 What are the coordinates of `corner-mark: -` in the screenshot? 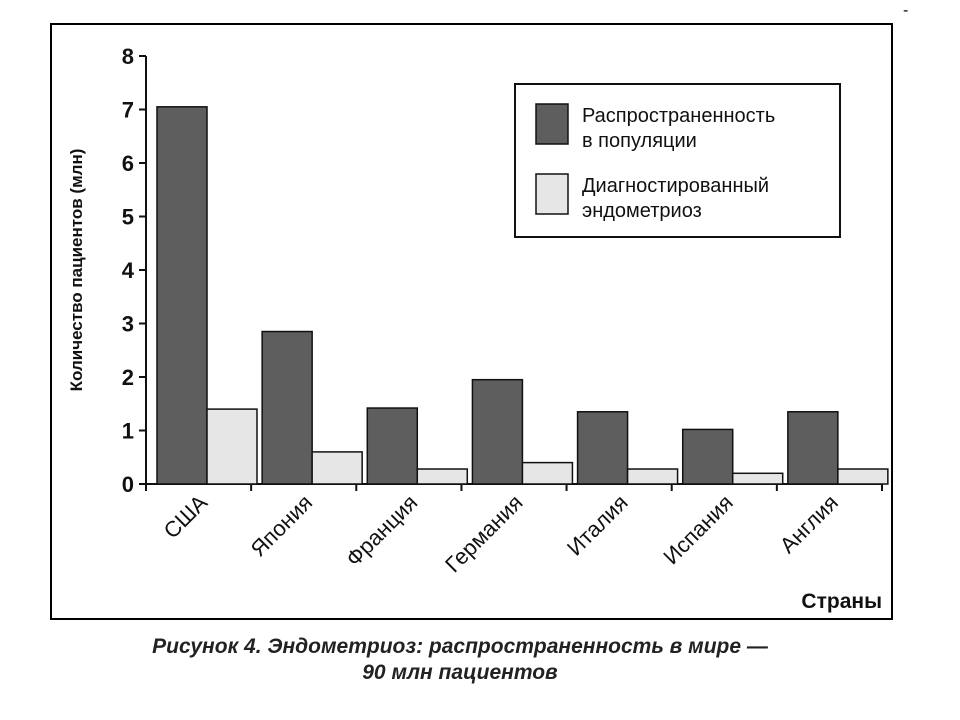 It's located at (906, 10).